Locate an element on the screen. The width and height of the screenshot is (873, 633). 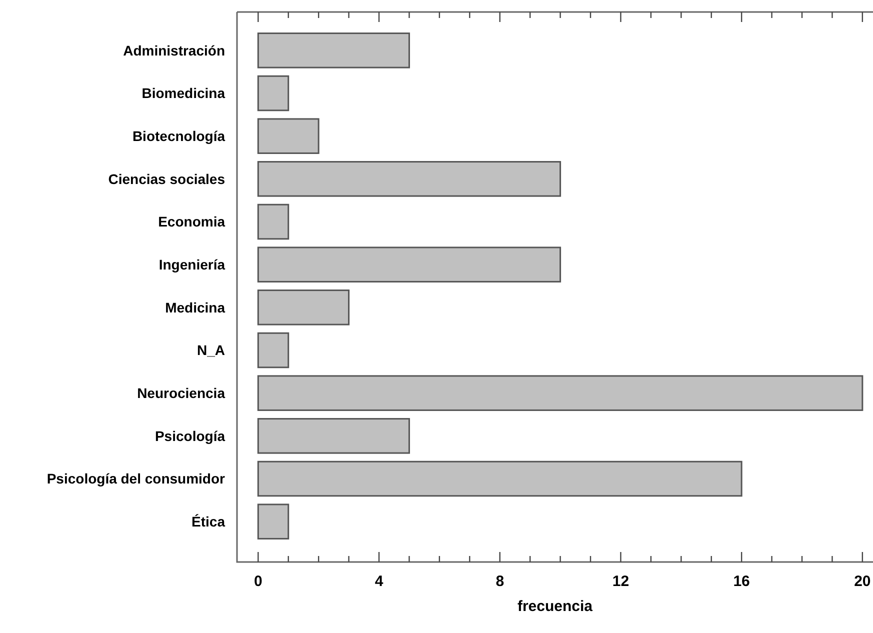
y-tick-label: Ciencias sociales is located at coordinates (167, 178).